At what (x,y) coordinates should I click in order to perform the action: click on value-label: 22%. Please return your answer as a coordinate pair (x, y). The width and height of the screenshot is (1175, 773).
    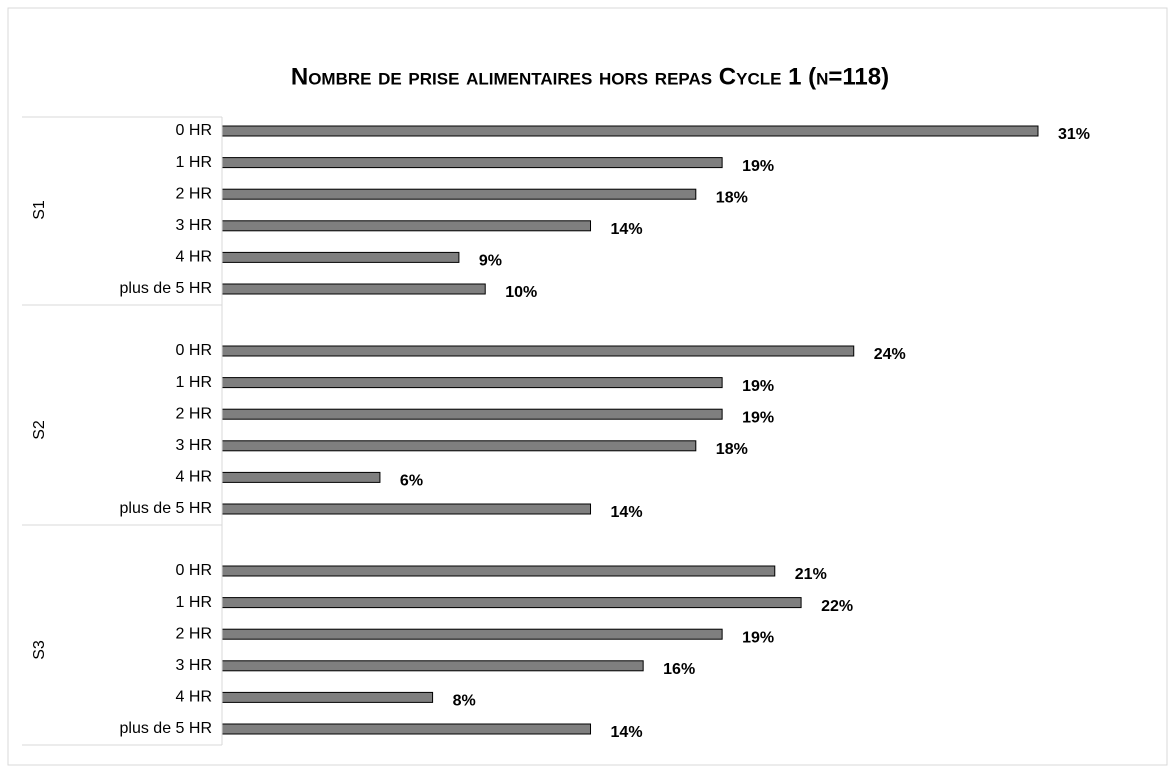
    Looking at the image, I should click on (837, 606).